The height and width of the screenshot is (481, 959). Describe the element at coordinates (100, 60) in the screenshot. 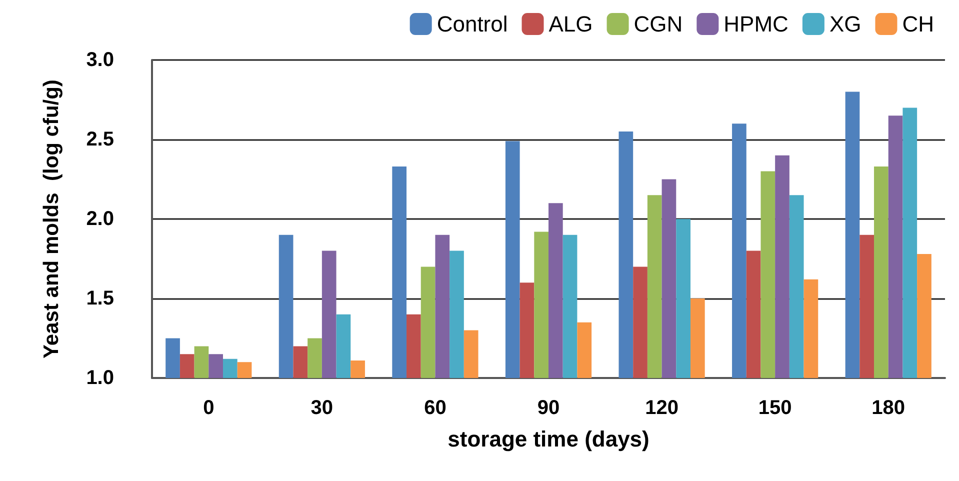

I see `y-tick-label: 3.0` at that location.